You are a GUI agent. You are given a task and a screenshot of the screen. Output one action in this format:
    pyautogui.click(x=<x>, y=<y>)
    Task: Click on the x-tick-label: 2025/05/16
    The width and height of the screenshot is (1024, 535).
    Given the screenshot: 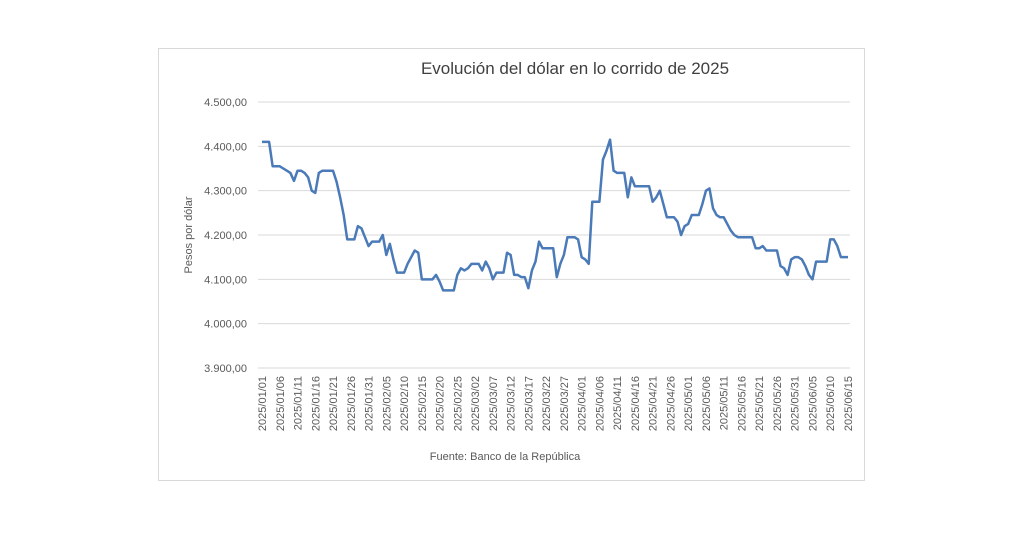 What is the action you would take?
    pyautogui.click(x=742, y=403)
    